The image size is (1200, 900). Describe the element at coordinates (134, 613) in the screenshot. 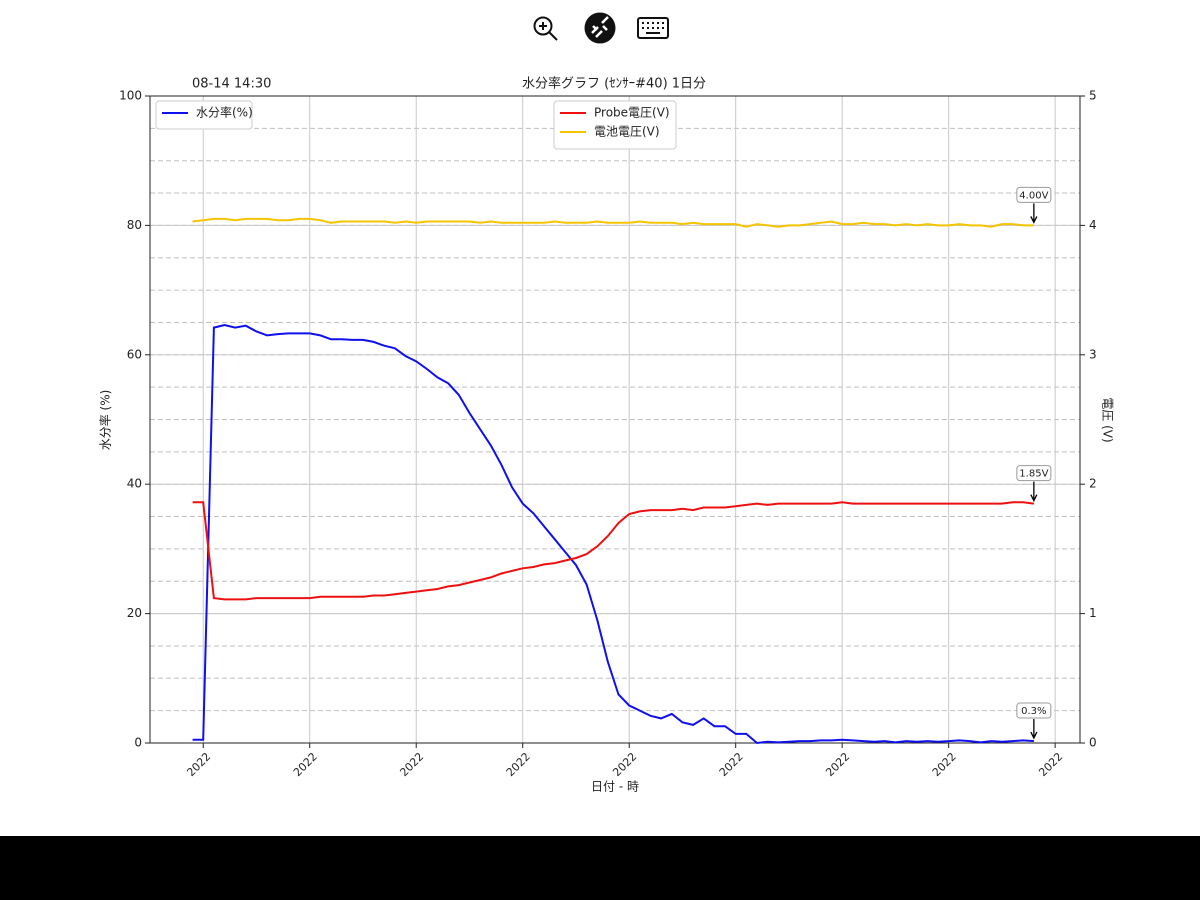

I see `y-tick-label: 20` at that location.